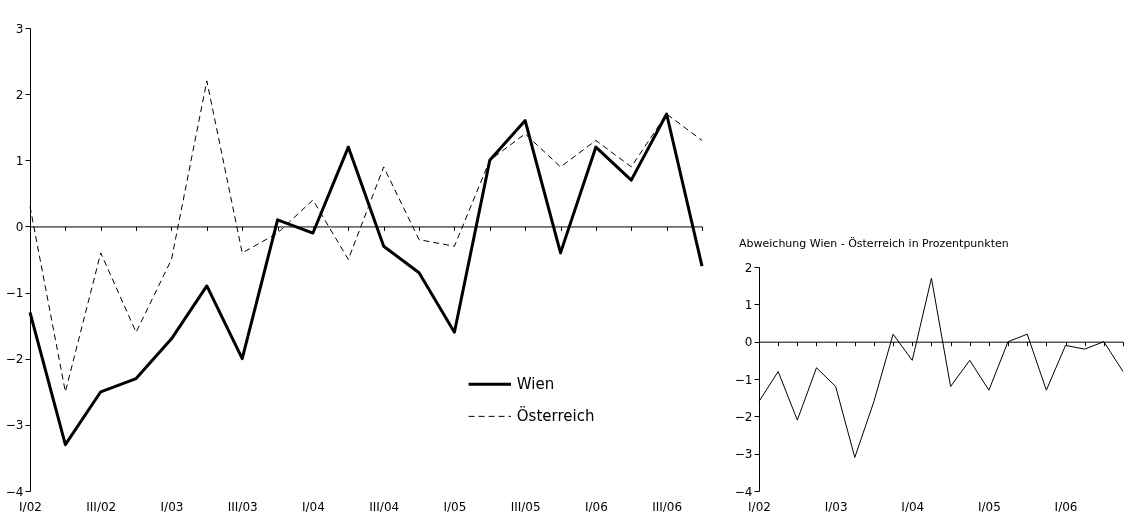 The image size is (1131, 516). I want to click on x-tick-label: III/06, so click(667, 506).